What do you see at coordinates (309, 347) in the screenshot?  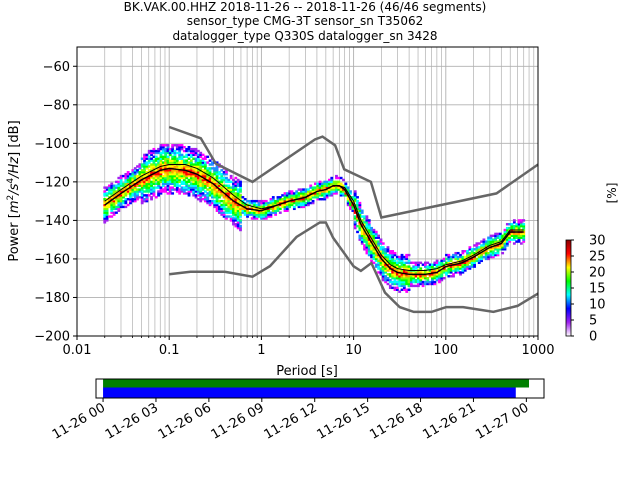 I see `x-axis-ticks: 0.01 0.1 1 10 100 1000` at bounding box center [309, 347].